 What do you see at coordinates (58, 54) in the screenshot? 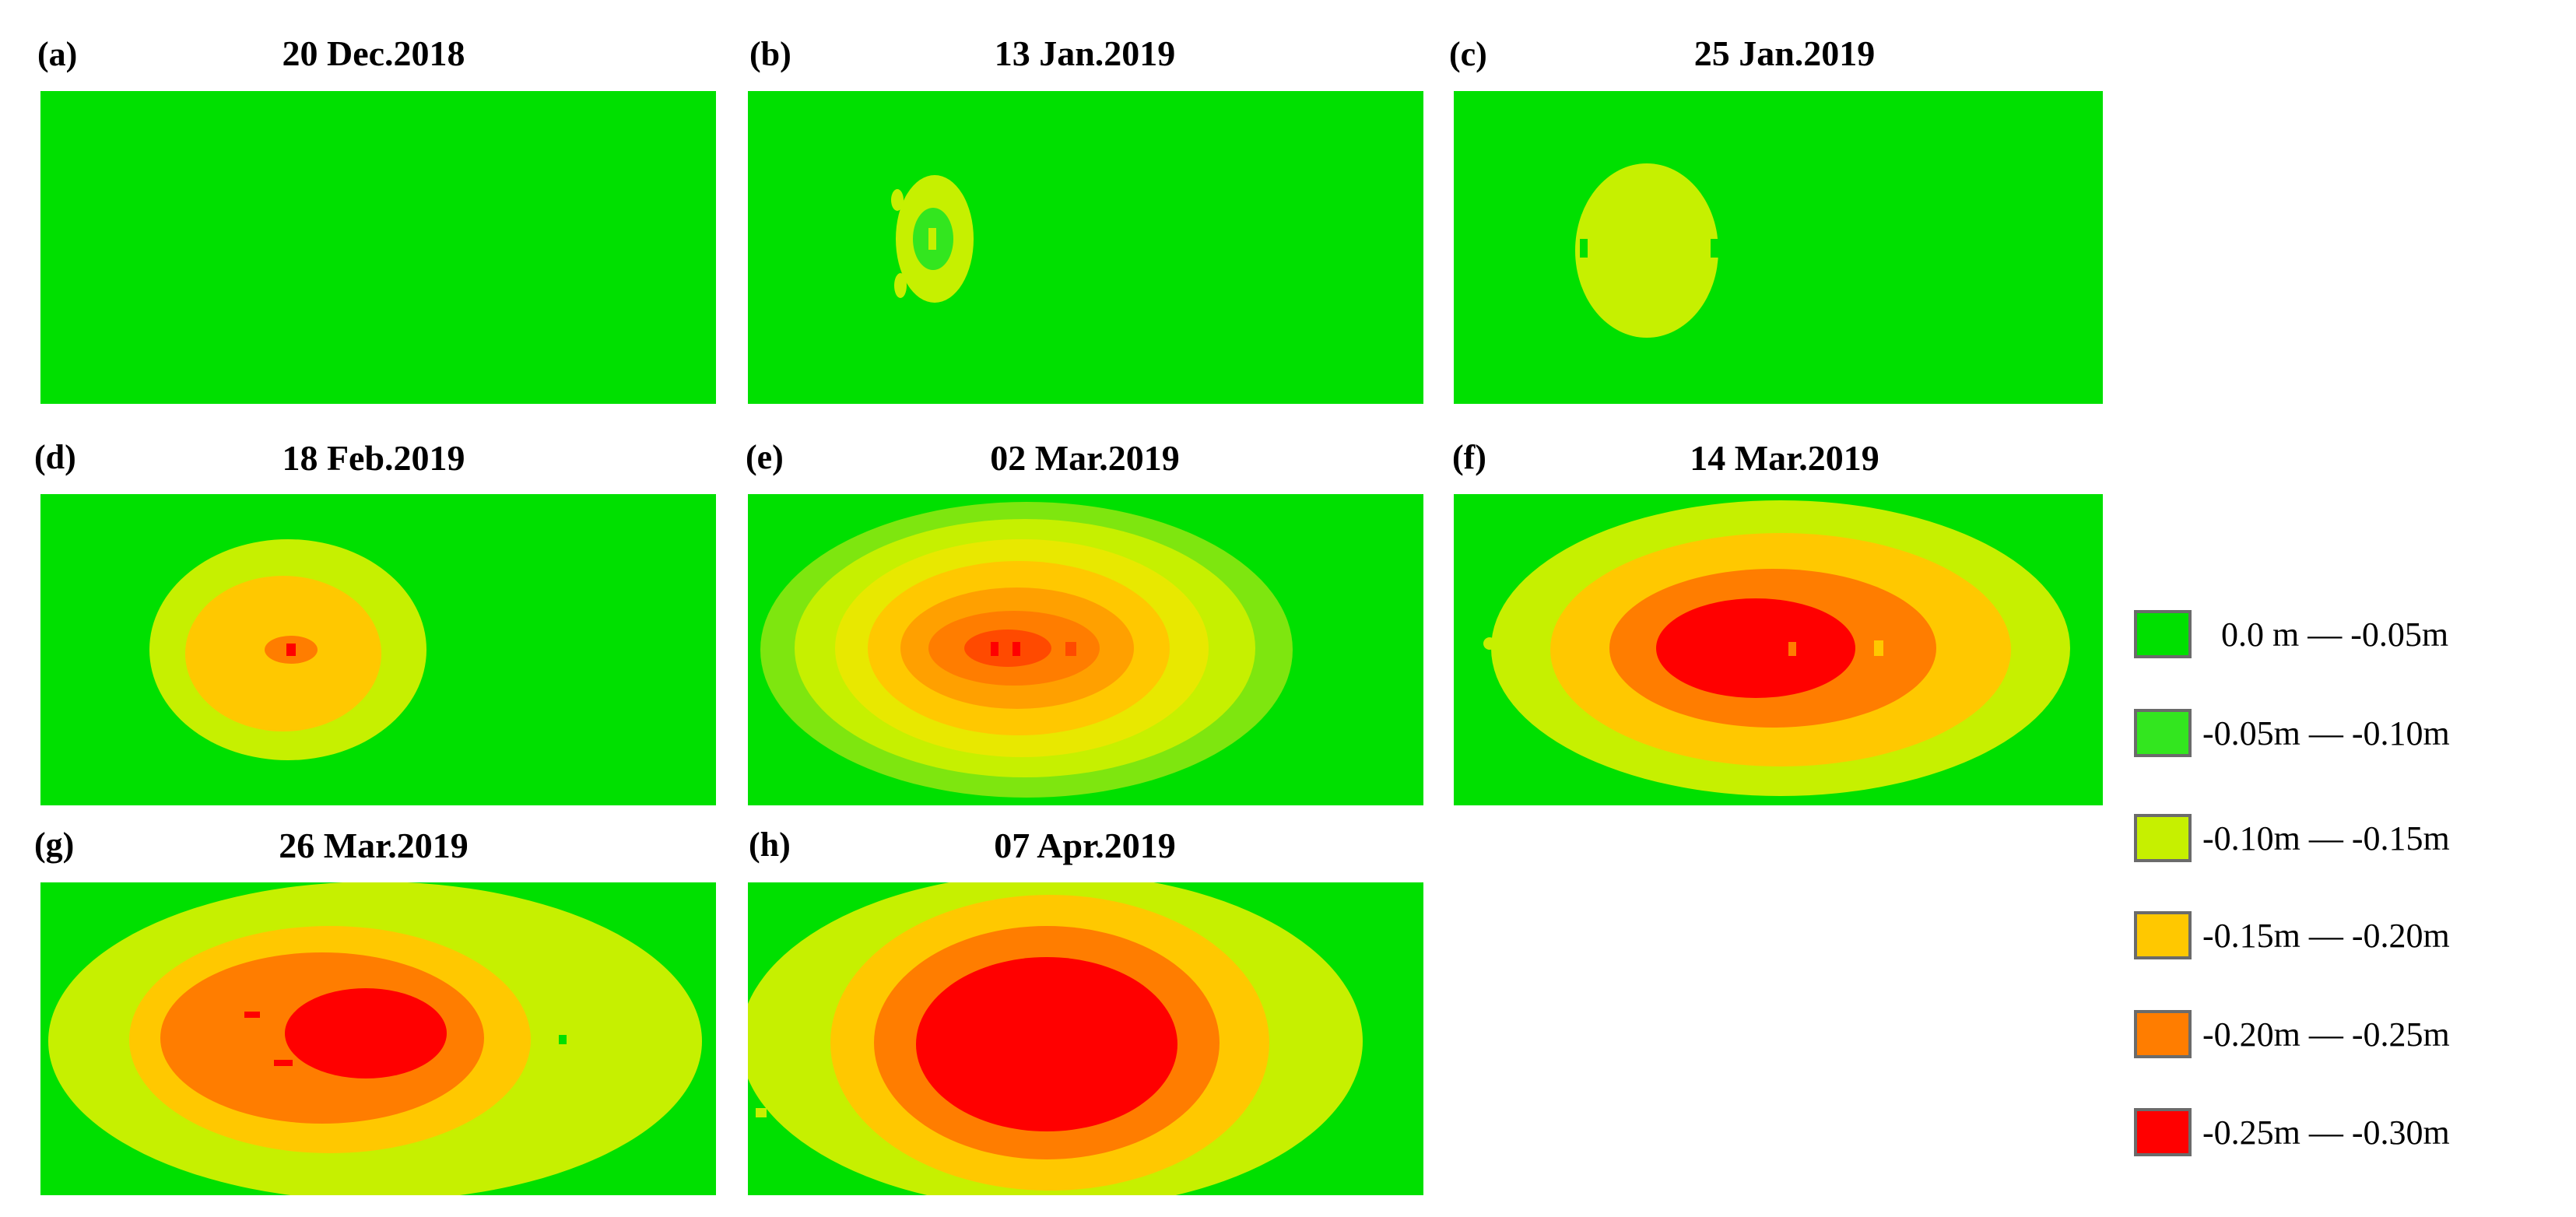
I see `panel-letter: (a)` at bounding box center [58, 54].